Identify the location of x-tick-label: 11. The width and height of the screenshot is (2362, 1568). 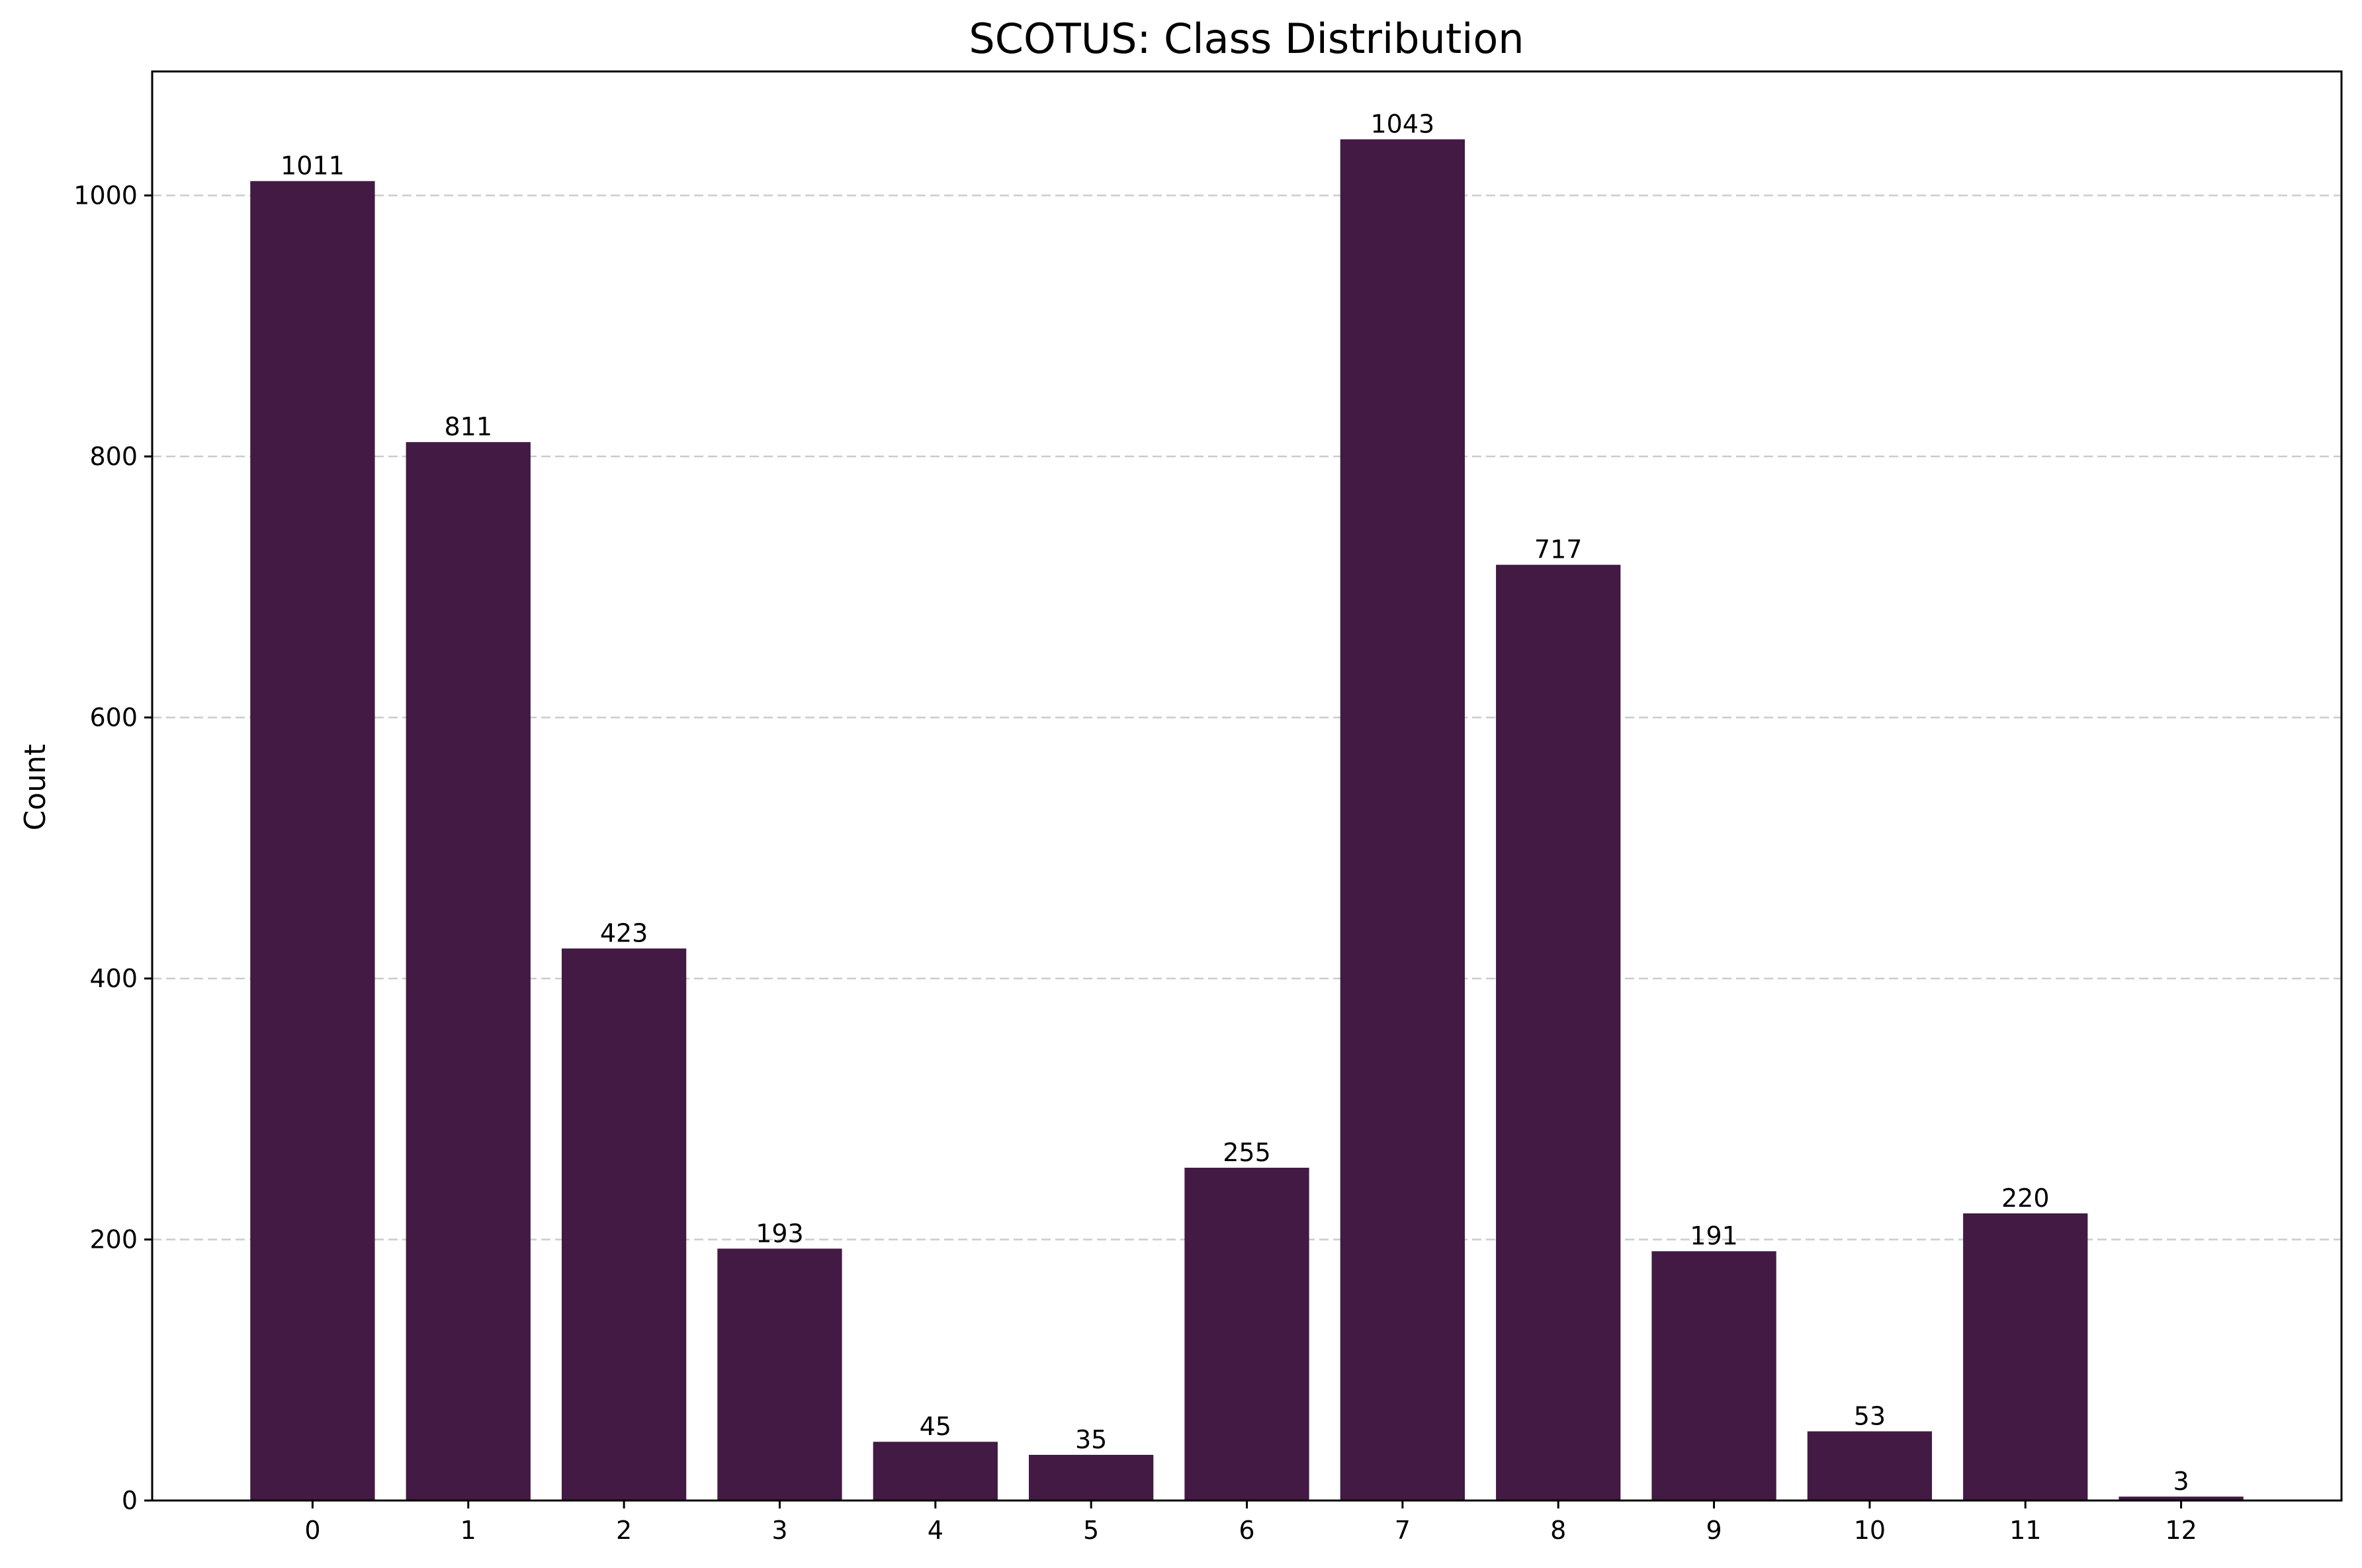
(2025, 1530).